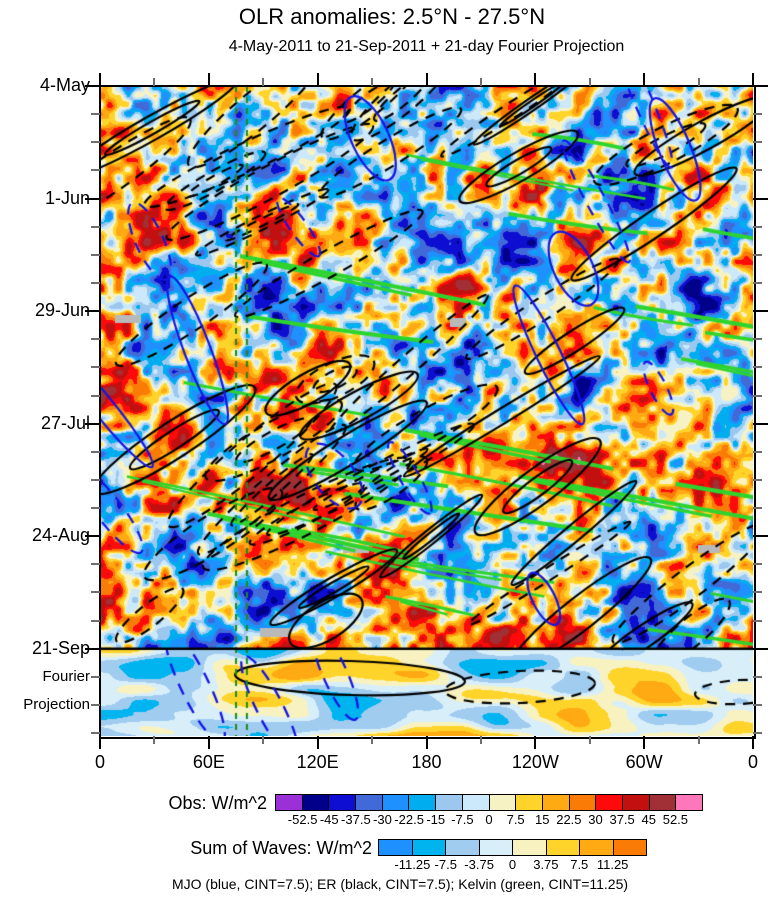 This screenshot has height=899, width=771. What do you see at coordinates (392, 16) in the screenshot?
I see `page-title: OLR anomalies: 2.5°N - 27.5°N` at bounding box center [392, 16].